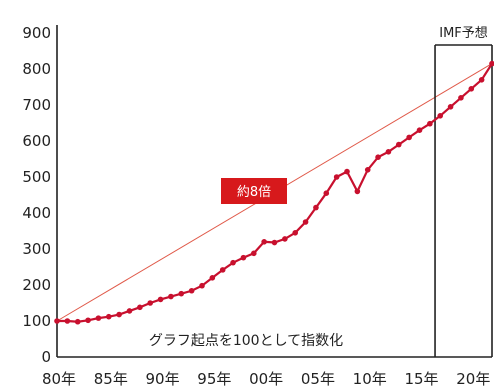 Image resolution: width=494 pixels, height=391 pixels. What do you see at coordinates (36, 69) in the screenshot?
I see `y-tick-label: 800` at bounding box center [36, 69].